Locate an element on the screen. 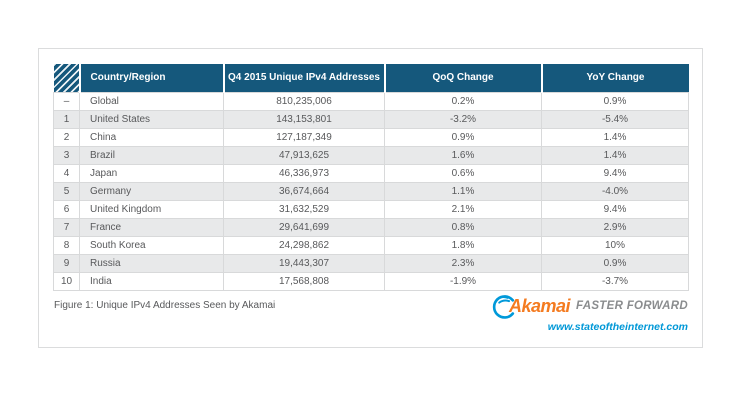 Image resolution: width=740 pixels, height=400 pixels. table-row: 8 South Korea 24,298,862 1.8% 10% is located at coordinates (371, 245).